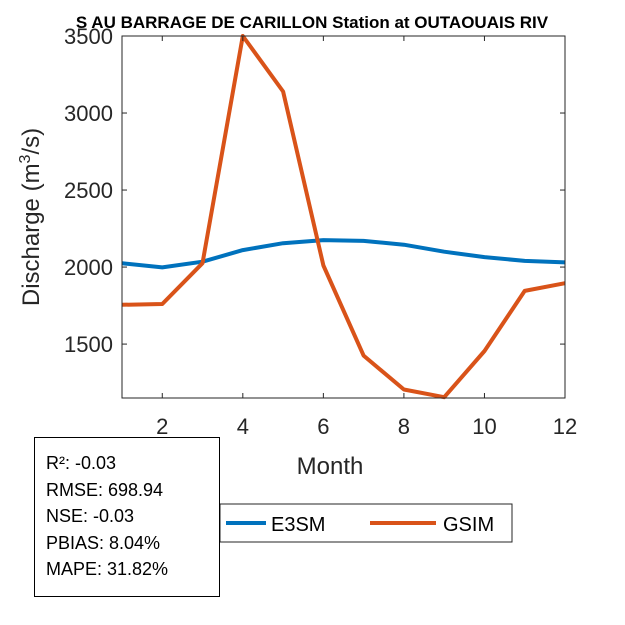 The image size is (625, 625). What do you see at coordinates (323, 426) in the screenshot?
I see `x-tick-label: 6` at bounding box center [323, 426].